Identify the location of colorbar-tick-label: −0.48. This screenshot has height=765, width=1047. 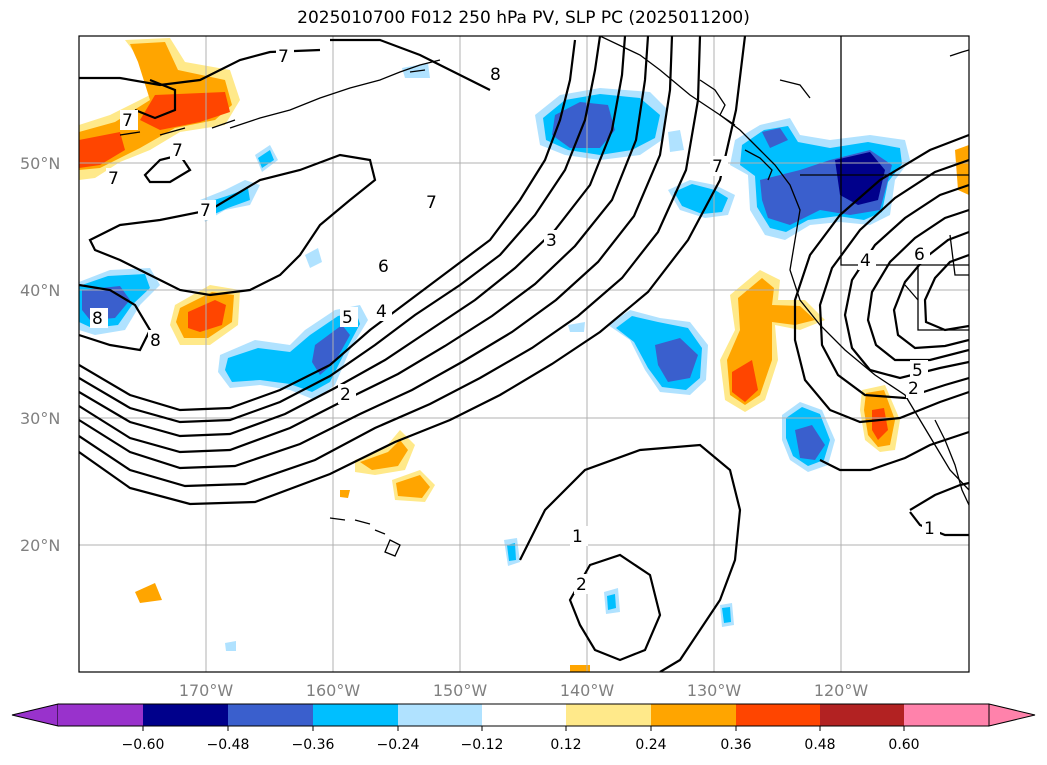
(228, 745).